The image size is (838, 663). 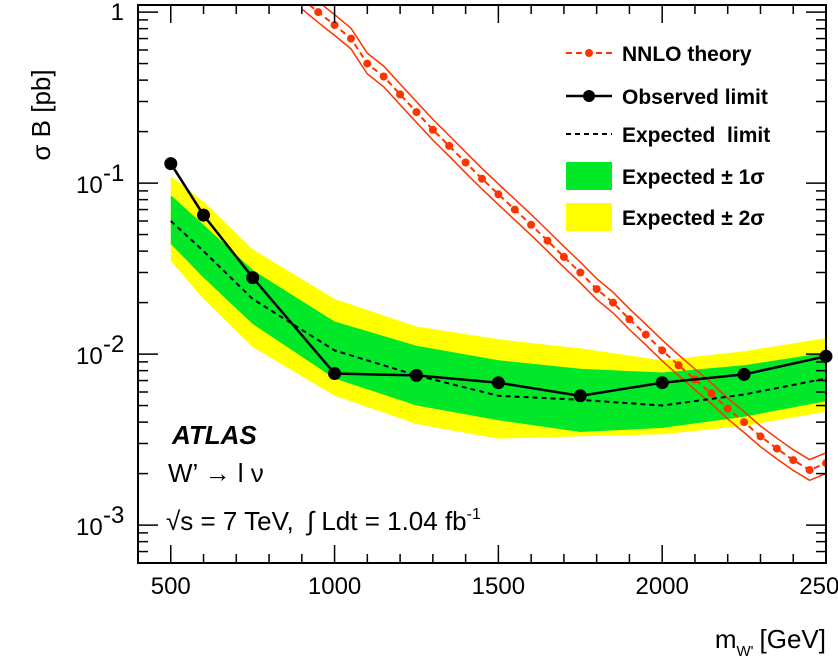 I want to click on lumi-label: ∫ Ldt = 1.04 fb, so click(x=386, y=521).